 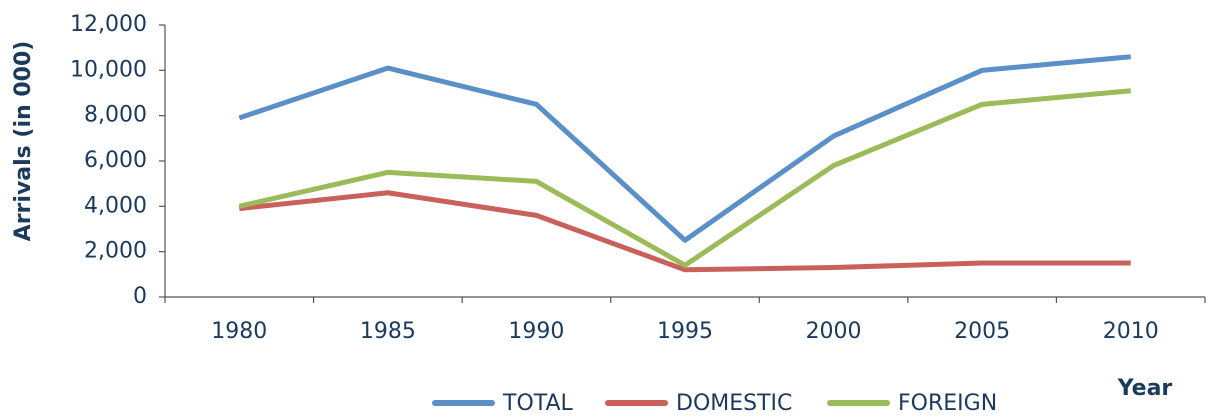 I want to click on y-tick-label: 10,000, so click(x=108, y=69).